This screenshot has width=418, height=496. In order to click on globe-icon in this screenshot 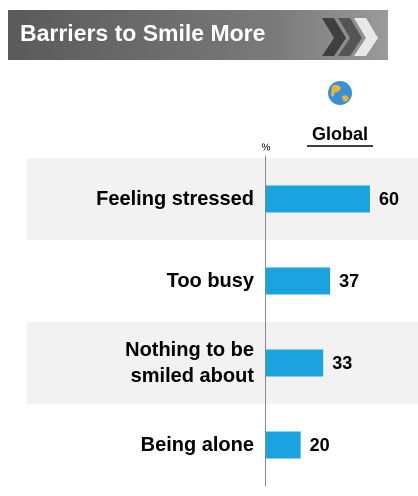, I will do `click(340, 93)`.